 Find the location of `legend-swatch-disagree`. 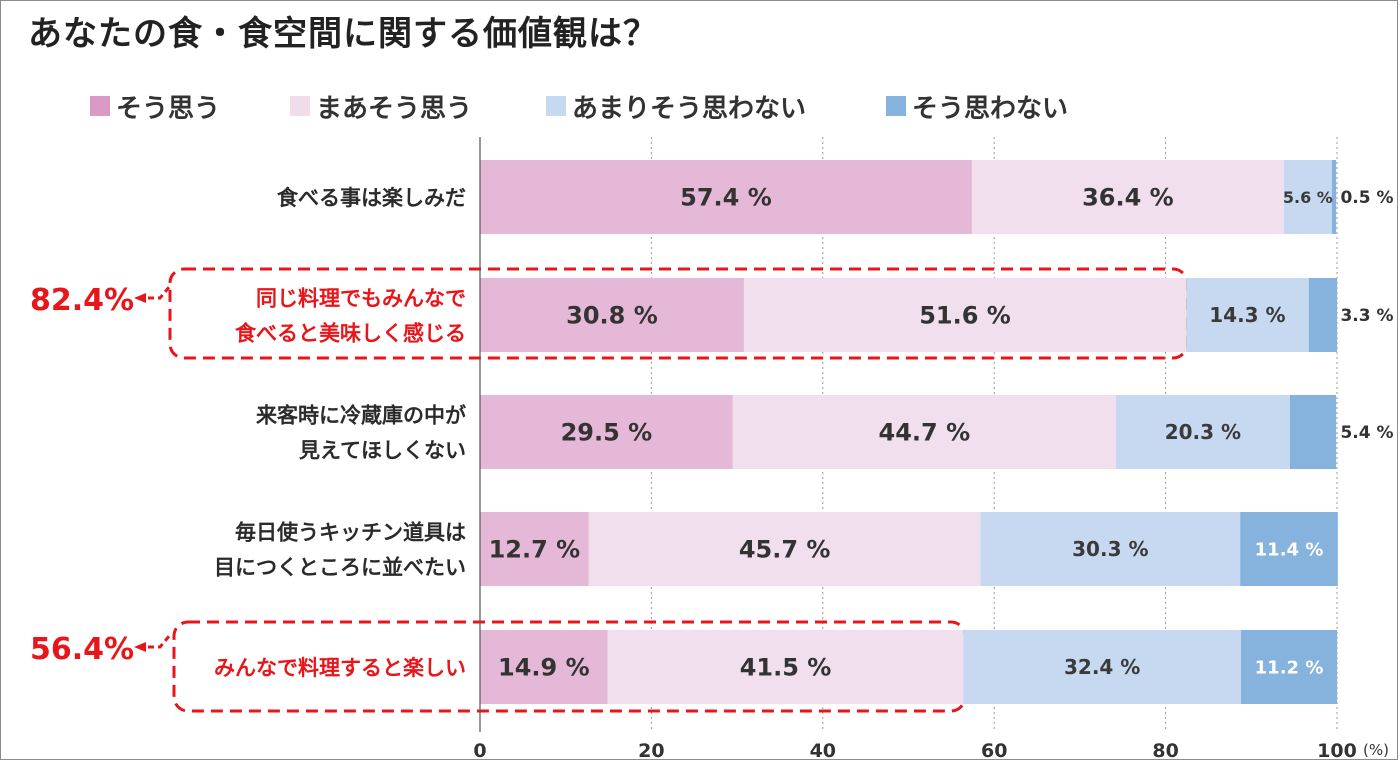

legend-swatch-disagree is located at coordinates (896, 106).